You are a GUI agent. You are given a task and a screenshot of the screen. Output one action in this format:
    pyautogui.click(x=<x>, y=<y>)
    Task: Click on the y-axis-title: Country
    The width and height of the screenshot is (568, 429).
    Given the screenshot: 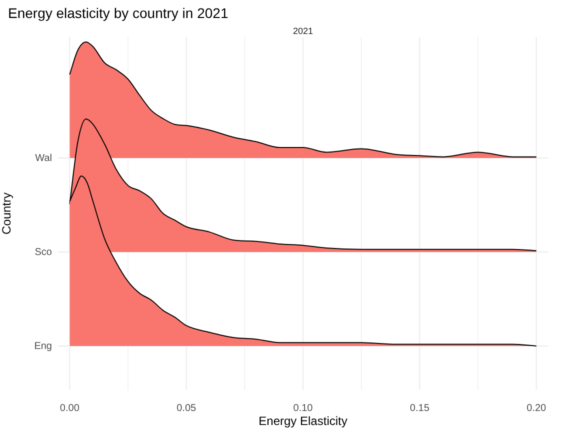 What is the action you would take?
    pyautogui.click(x=7, y=213)
    